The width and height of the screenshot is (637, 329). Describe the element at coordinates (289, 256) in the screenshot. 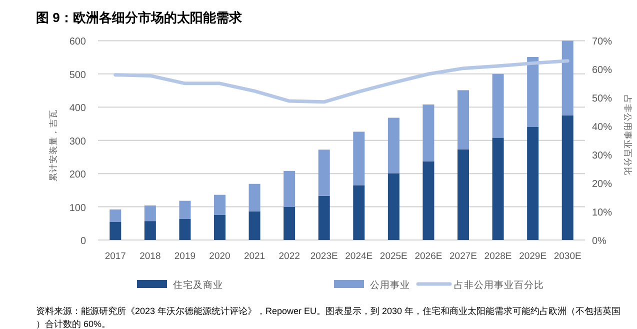

I see `x-tick-label: 2022` at that location.